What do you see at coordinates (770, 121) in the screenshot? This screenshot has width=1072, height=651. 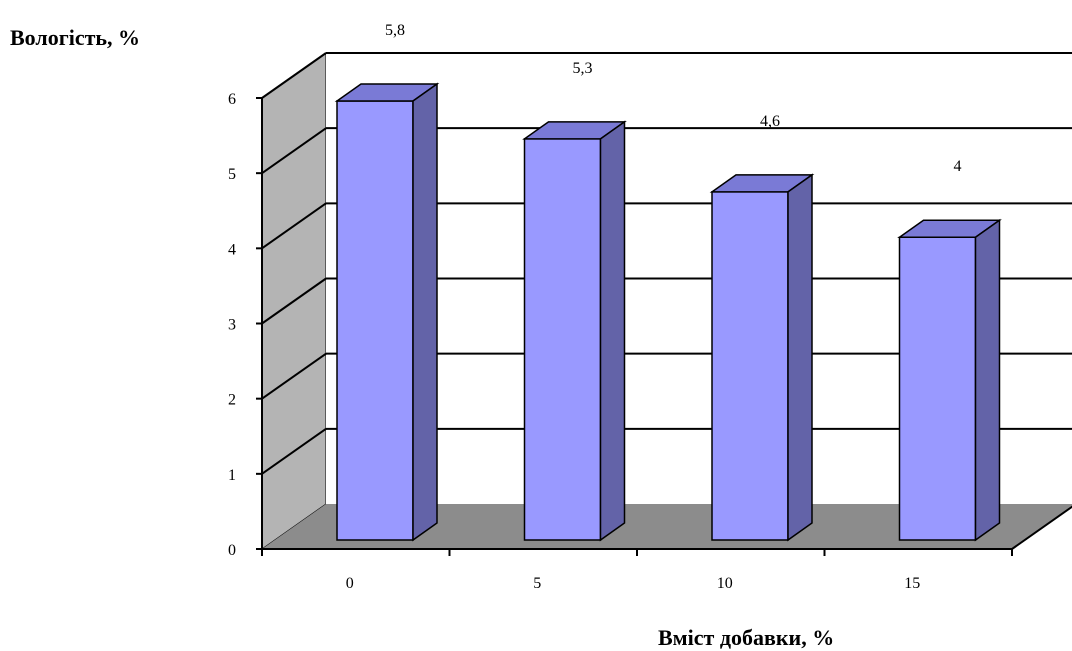 I see `data-label: 4,6` at bounding box center [770, 121].